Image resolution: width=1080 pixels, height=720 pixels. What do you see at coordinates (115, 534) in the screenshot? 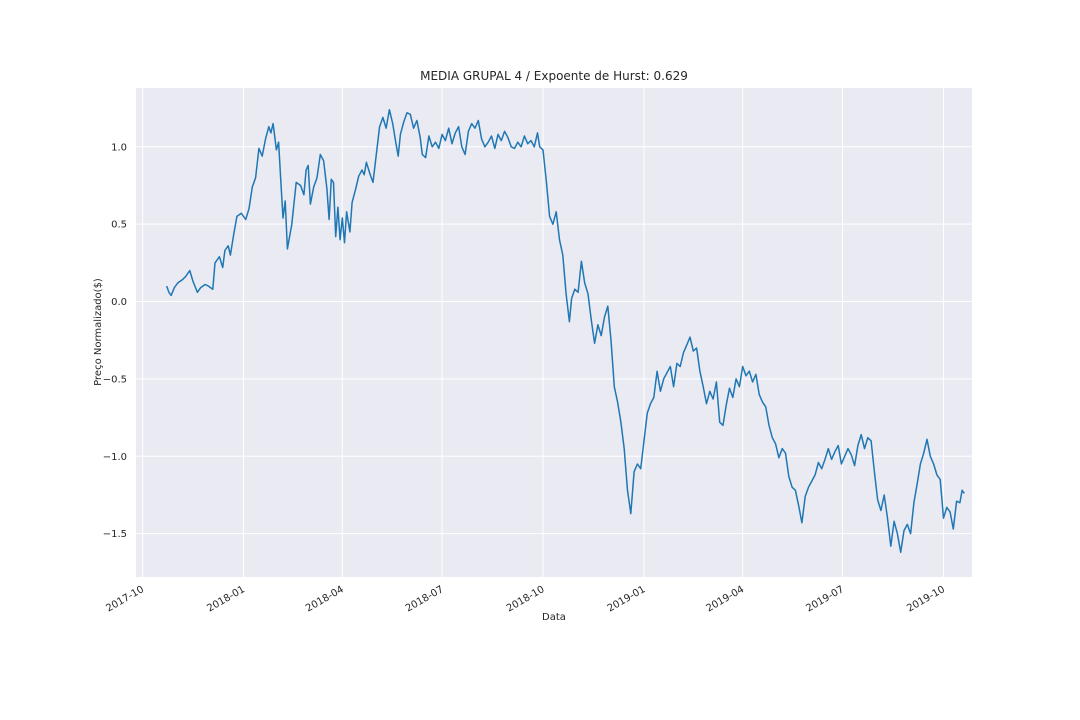
I see `y-tick-label: −1.5` at bounding box center [115, 534].